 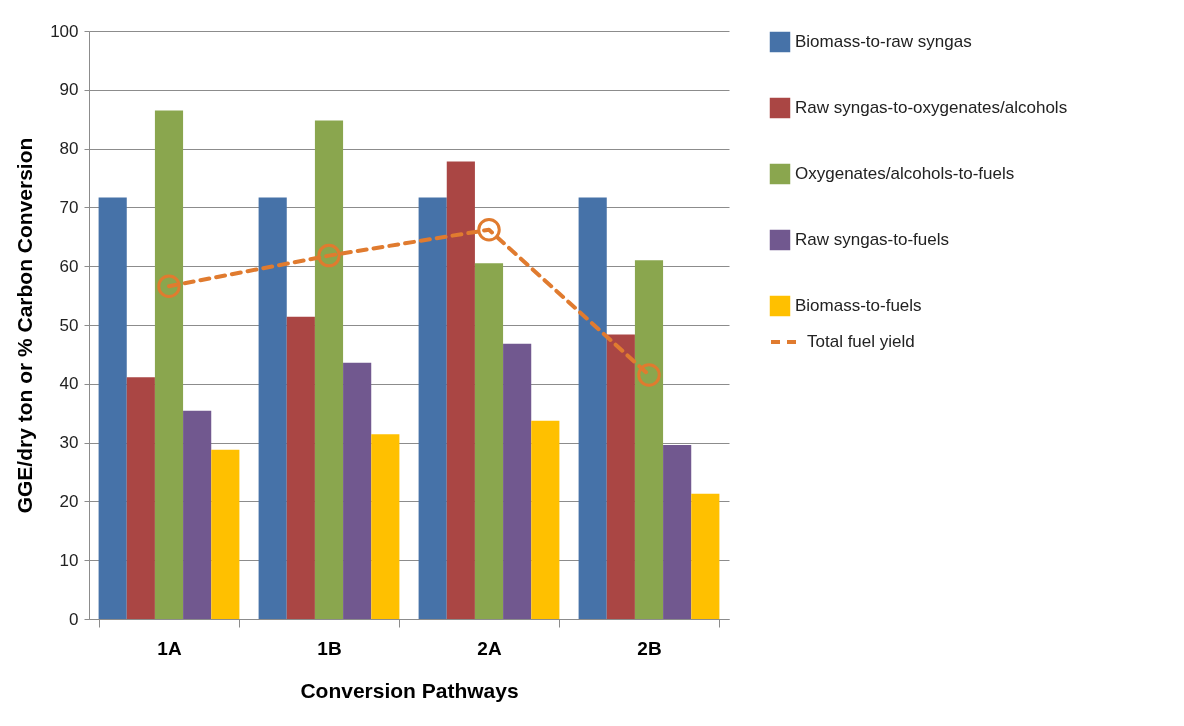 What do you see at coordinates (69, 325) in the screenshot?
I see `y-tick-label: 50` at bounding box center [69, 325].